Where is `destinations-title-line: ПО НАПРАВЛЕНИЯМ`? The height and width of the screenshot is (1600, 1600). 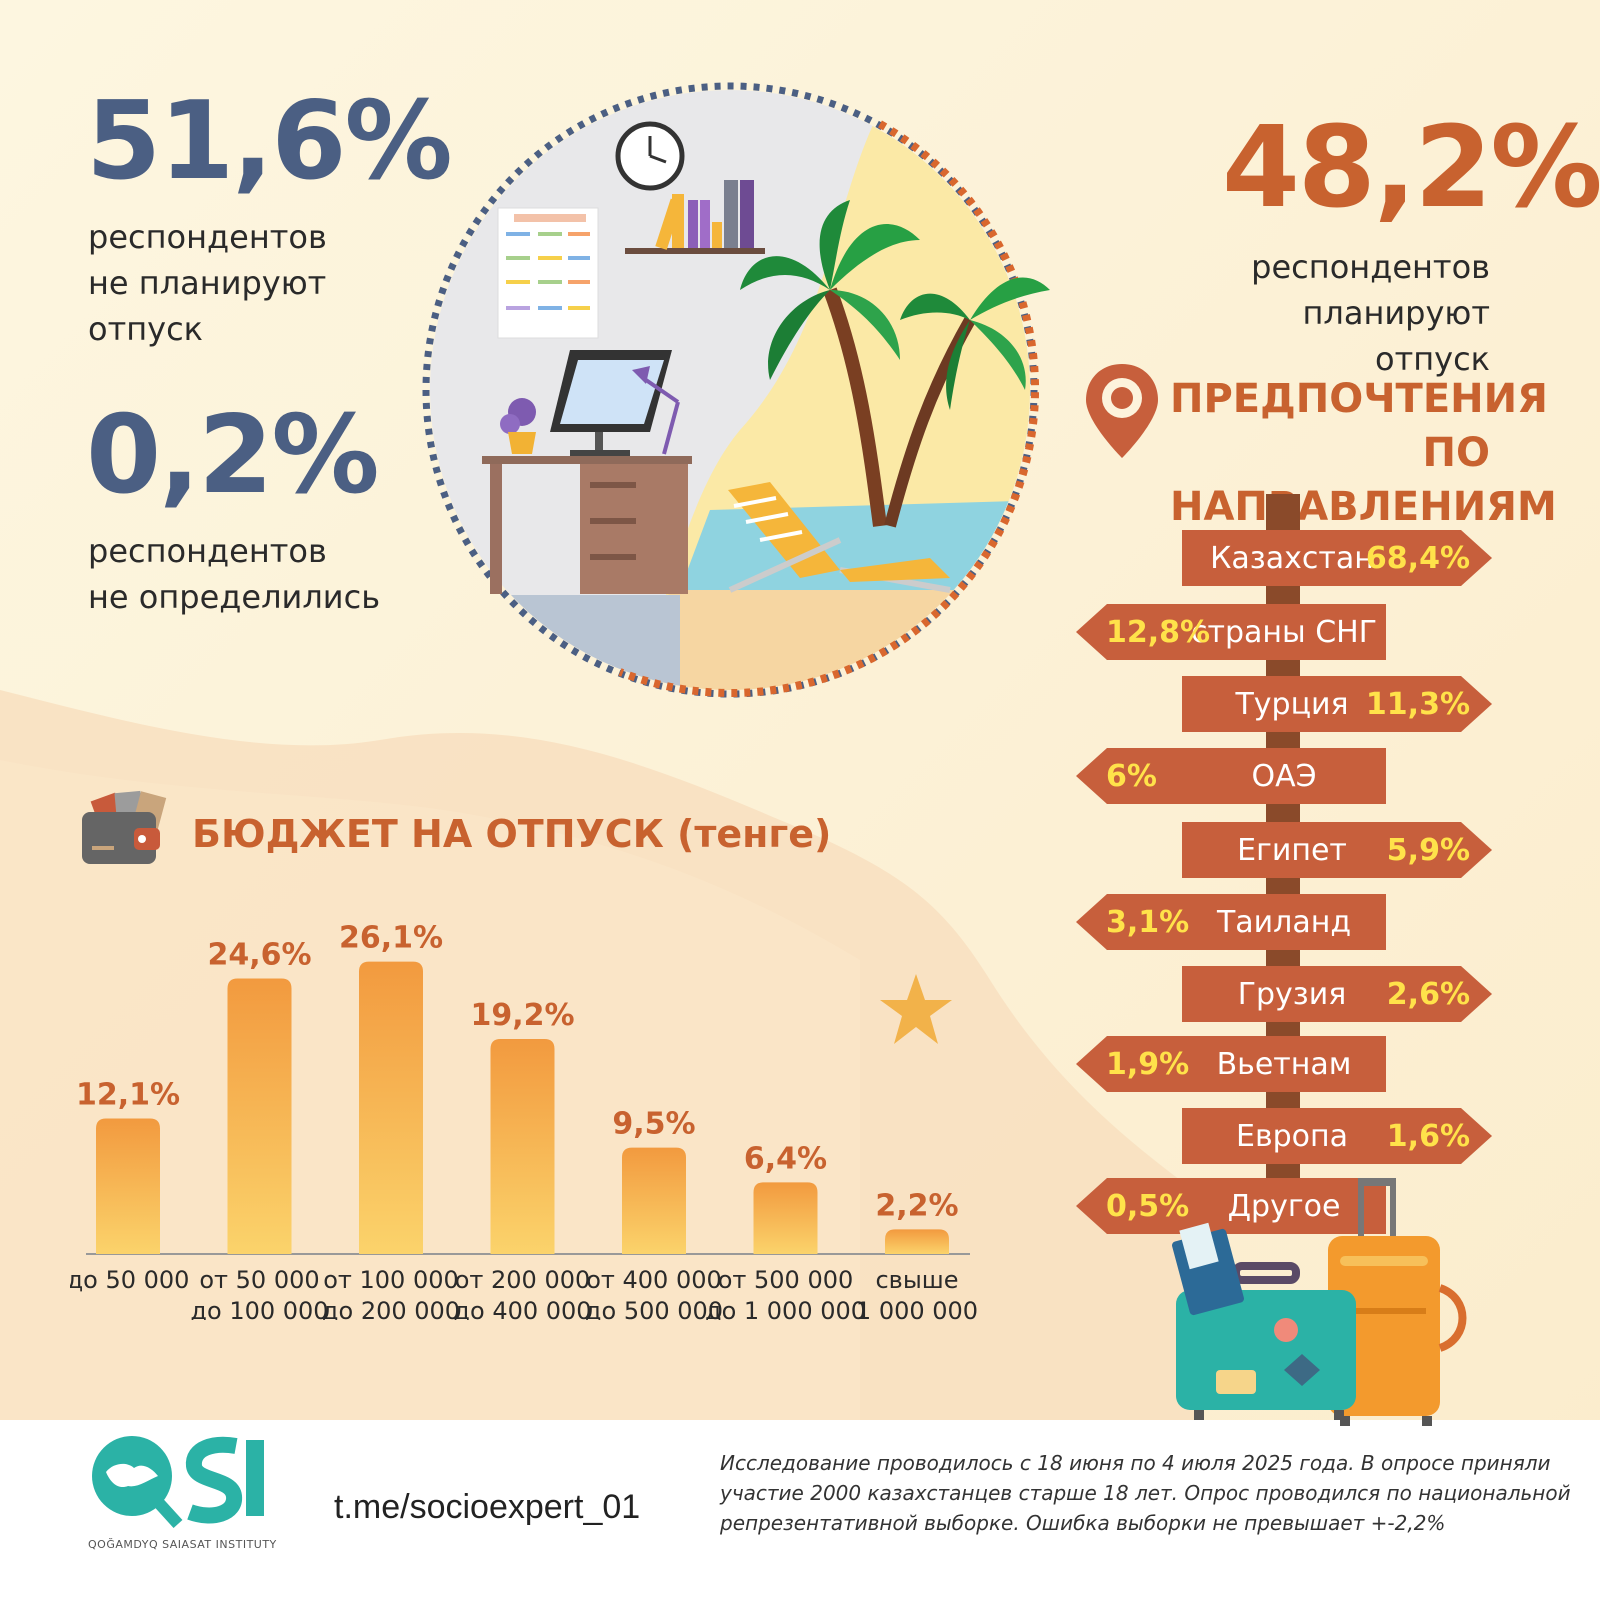 destinations-title-line: ПО НАПРАВЛЕНИЯМ is located at coordinates (1363, 480).